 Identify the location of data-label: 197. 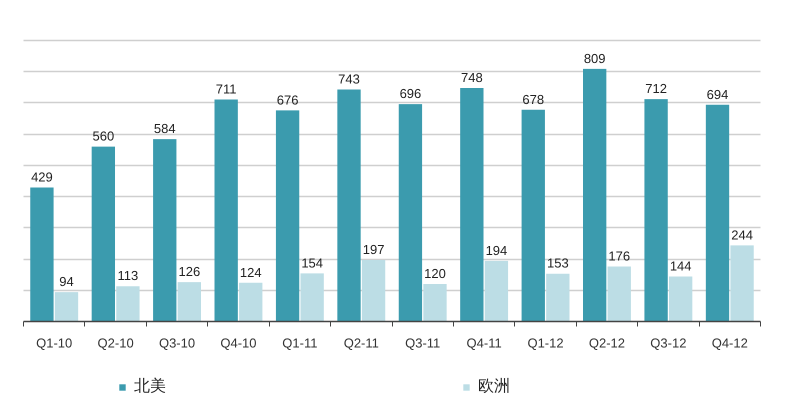
(373, 249).